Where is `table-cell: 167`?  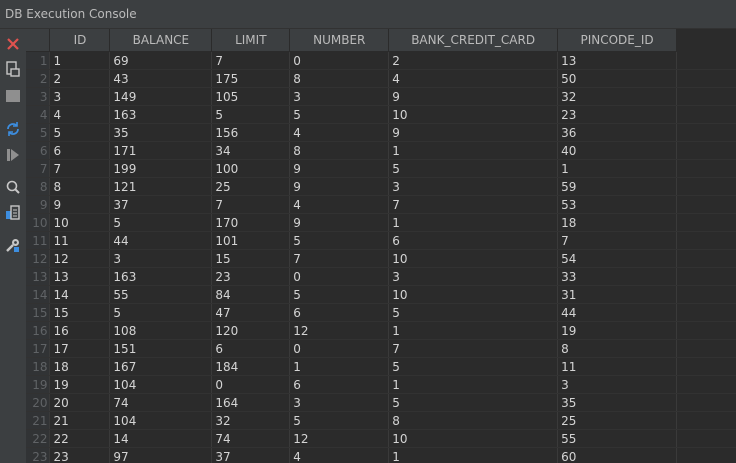 table-cell: 167 is located at coordinates (161, 366).